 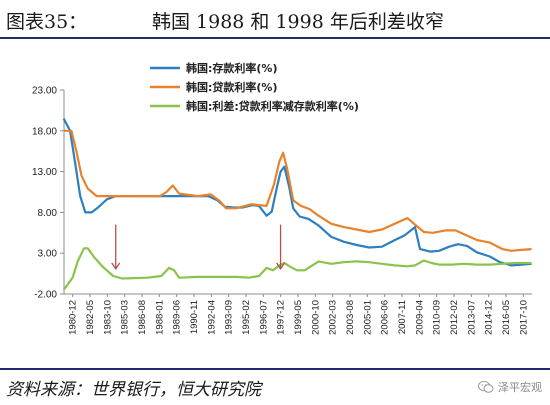 What do you see at coordinates (367, 317) in the screenshot?
I see `x-tick-label: 2005-01` at bounding box center [367, 317].